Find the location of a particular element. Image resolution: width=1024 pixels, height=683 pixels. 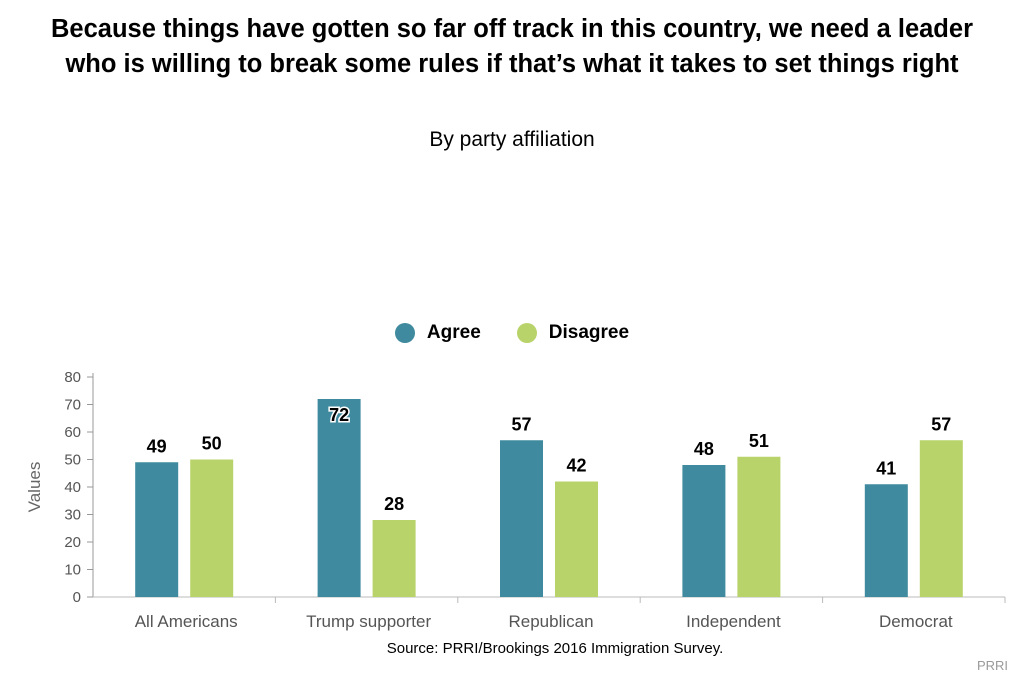

y-tick-label: 10 is located at coordinates (72, 570).